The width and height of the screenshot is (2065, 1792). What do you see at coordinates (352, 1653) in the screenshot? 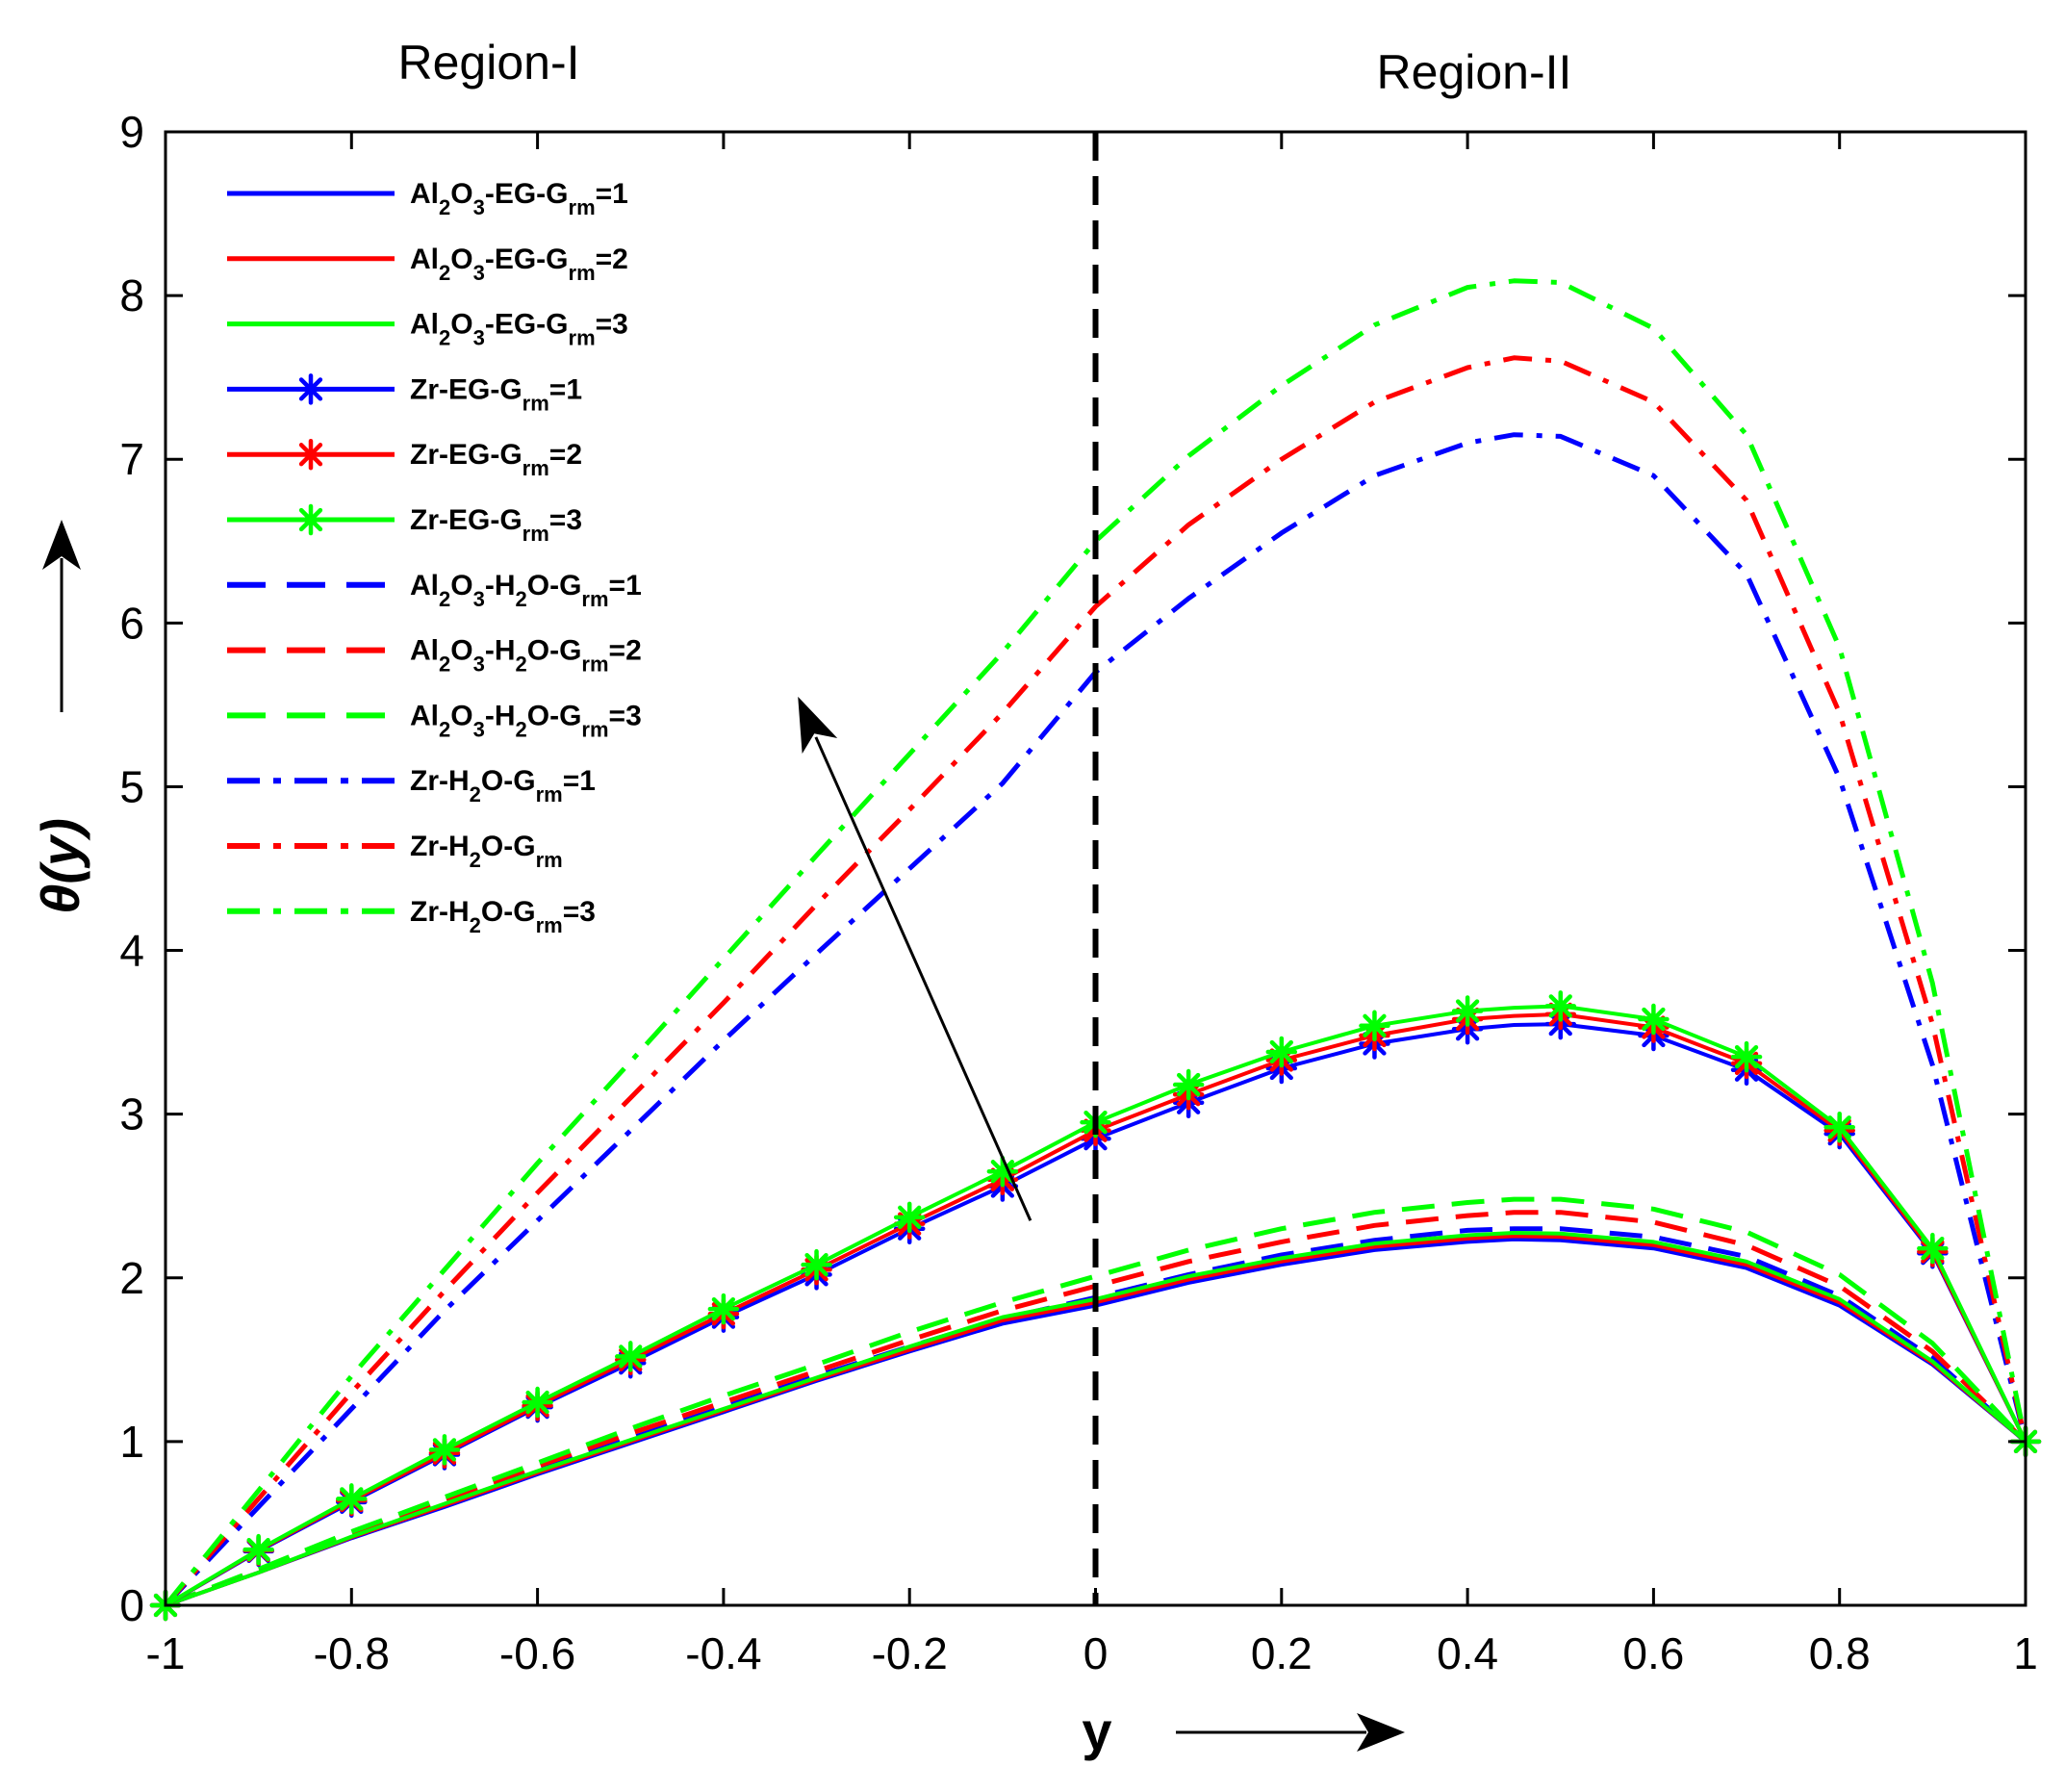
I see `x-tick-label: -0.8` at bounding box center [352, 1653].